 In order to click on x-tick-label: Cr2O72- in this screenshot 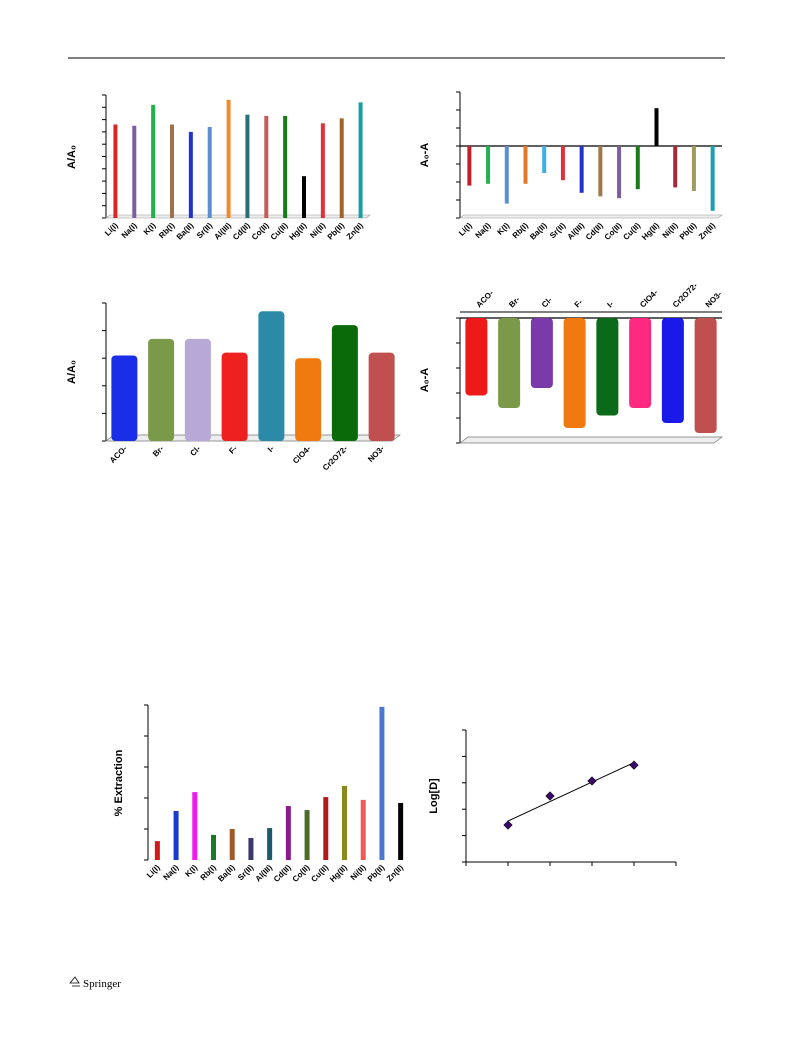, I will do `click(685, 295)`.